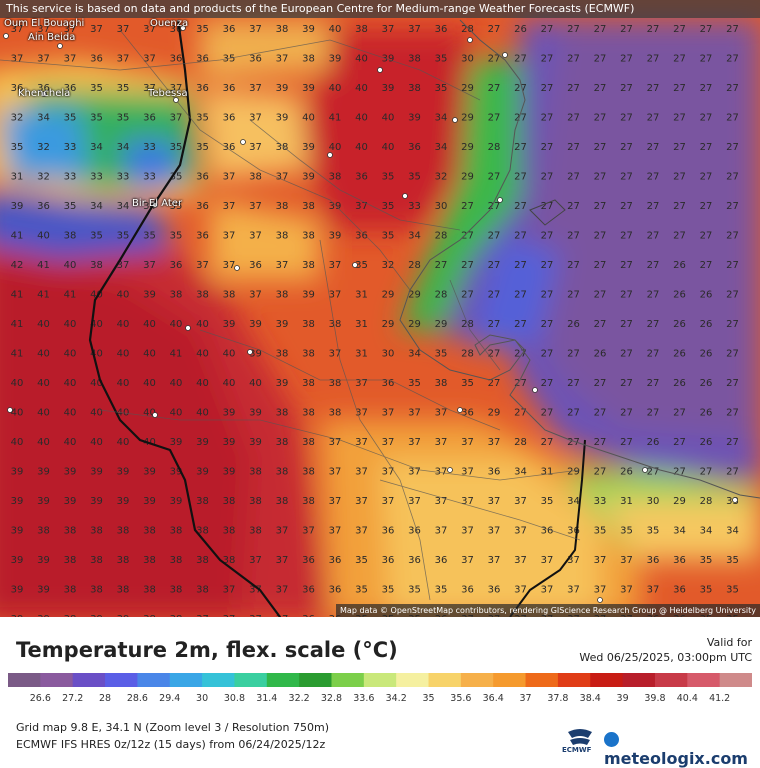 The height and width of the screenshot is (768, 760). I want to click on globe-icon, so click(611, 739).